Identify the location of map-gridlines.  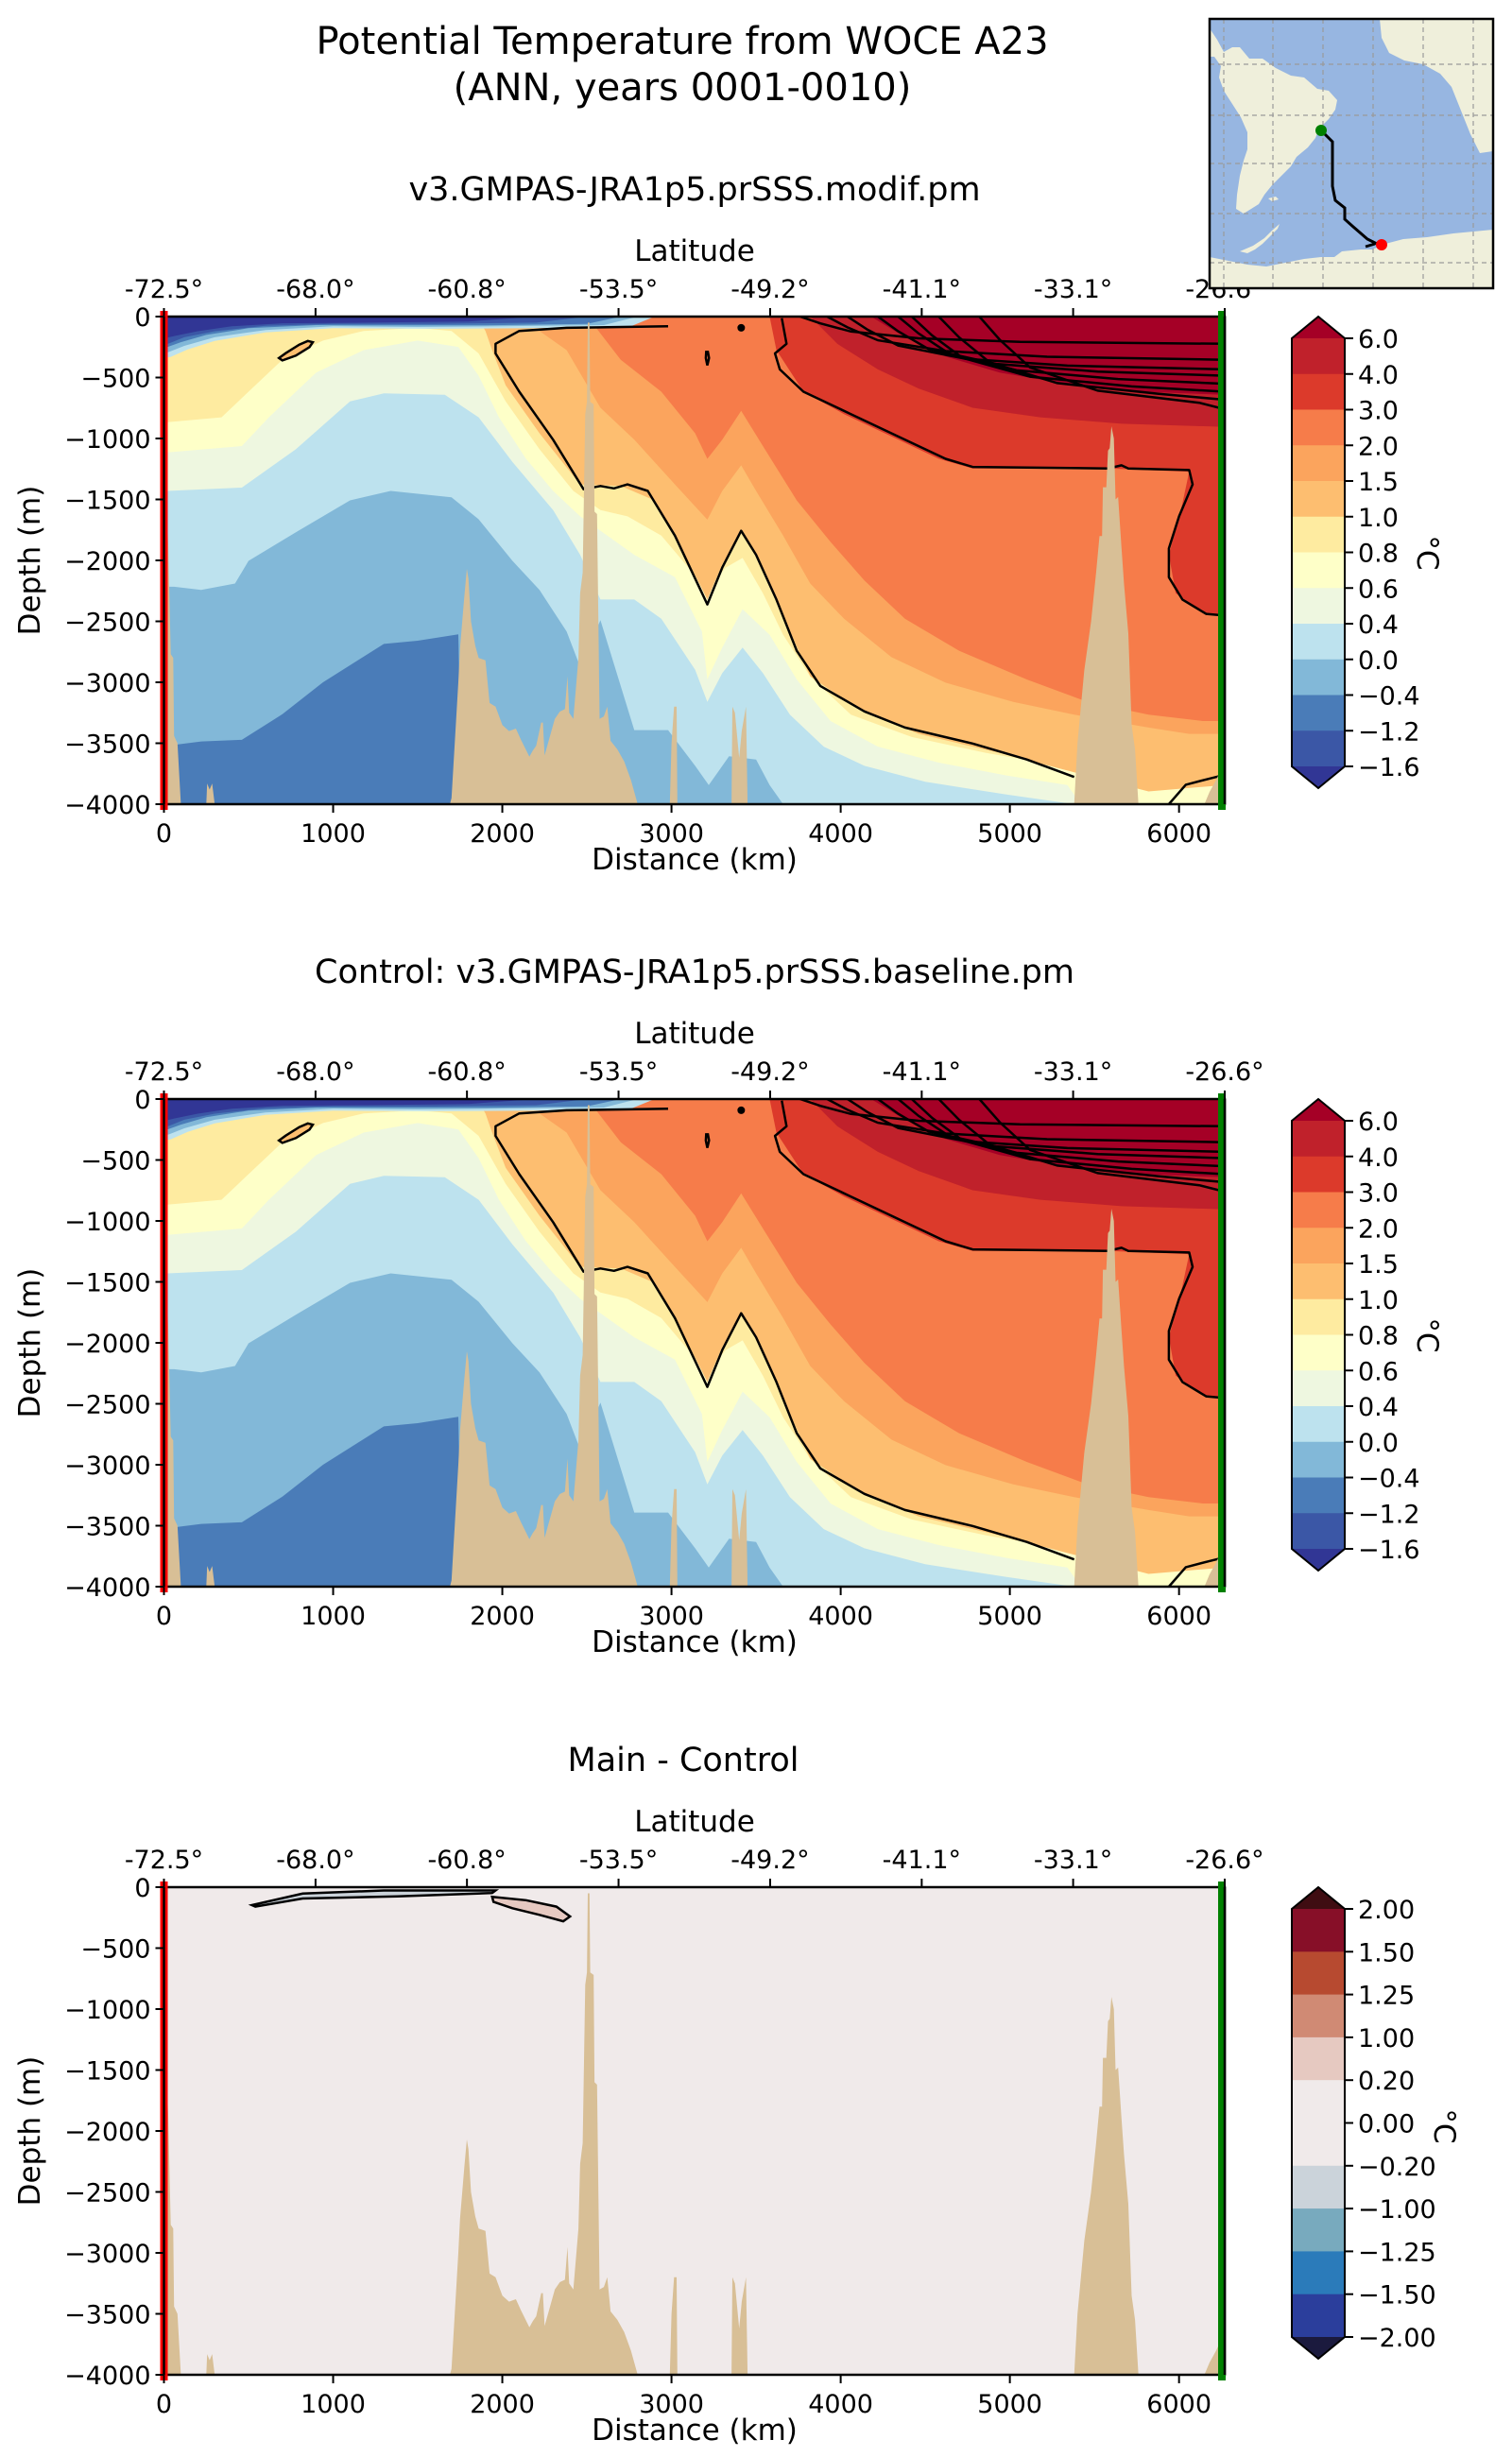
(1351, 153).